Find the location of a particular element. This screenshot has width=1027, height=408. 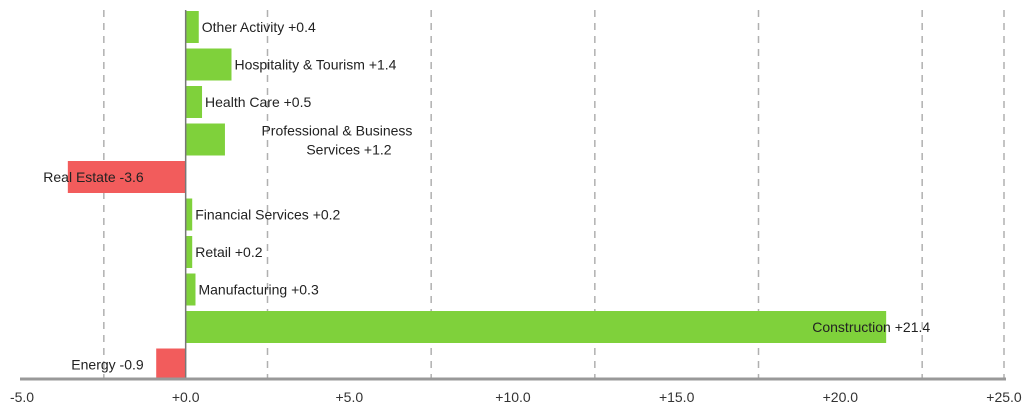

bar-label-0: Other Activity +0.4 is located at coordinates (259, 27).